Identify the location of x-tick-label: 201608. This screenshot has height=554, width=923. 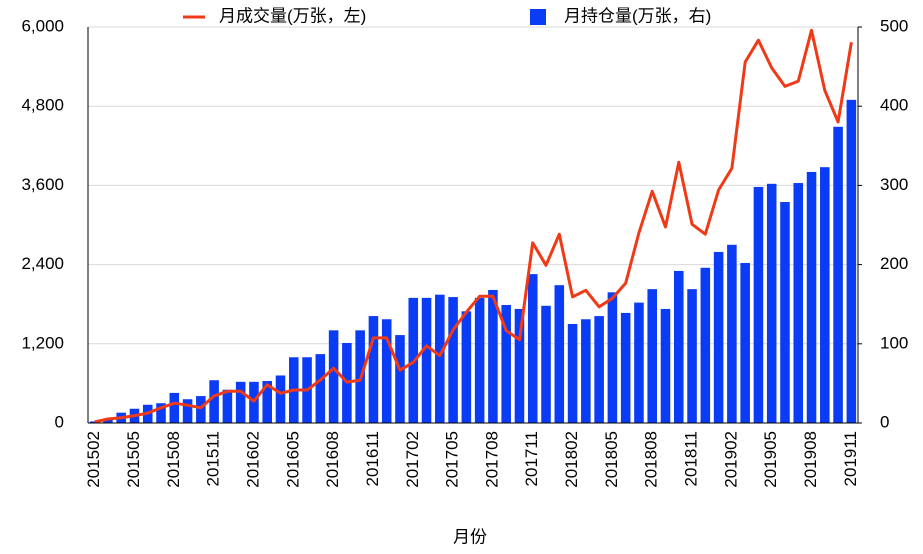
(332, 459).